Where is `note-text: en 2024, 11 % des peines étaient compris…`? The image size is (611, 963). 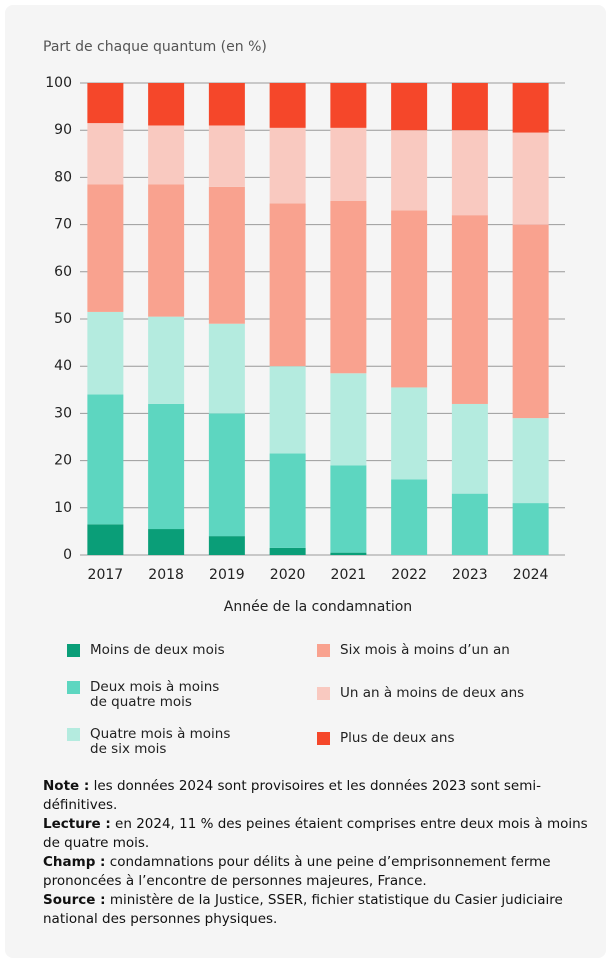
note-text: en 2024, 11 % des peines étaient compris… is located at coordinates (315, 833).